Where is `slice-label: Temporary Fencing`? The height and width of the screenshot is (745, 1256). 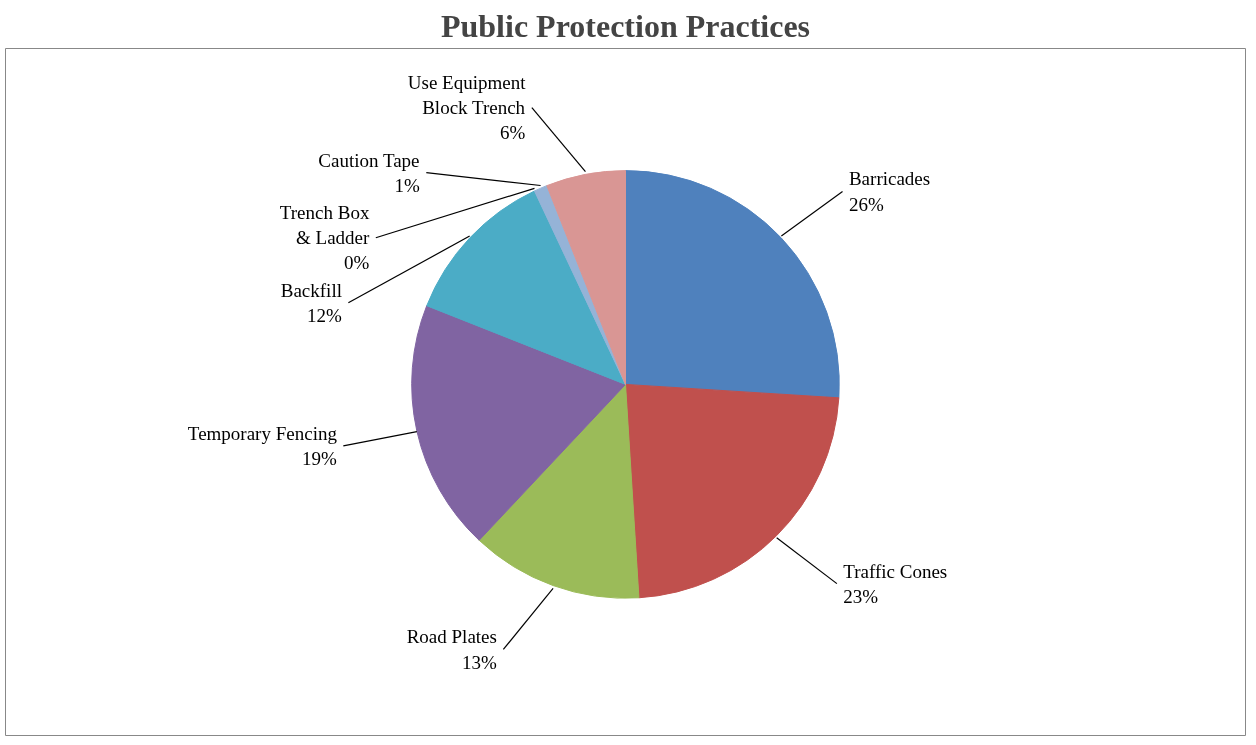
slice-label: Temporary Fencing is located at coordinates (262, 433).